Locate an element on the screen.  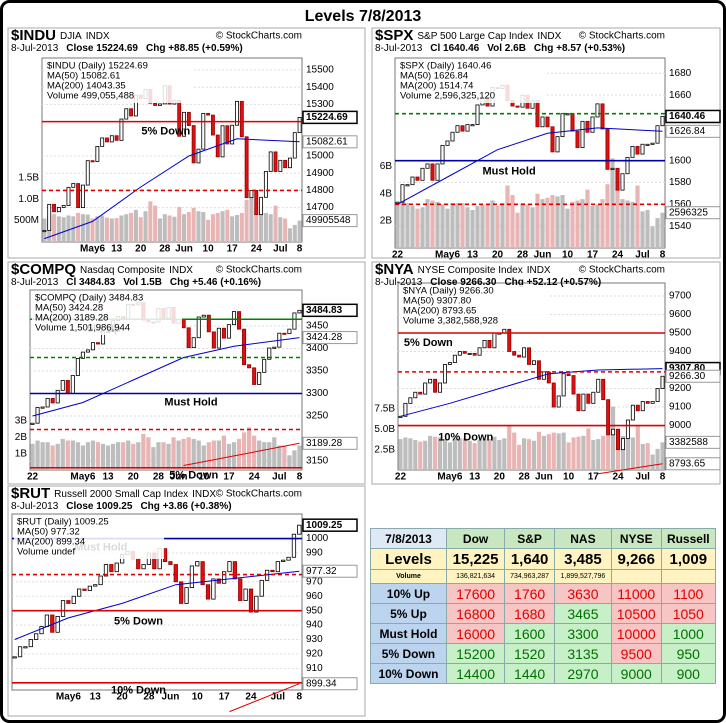
legend-entry: MA(200) 899.34 is located at coordinates (51, 542).